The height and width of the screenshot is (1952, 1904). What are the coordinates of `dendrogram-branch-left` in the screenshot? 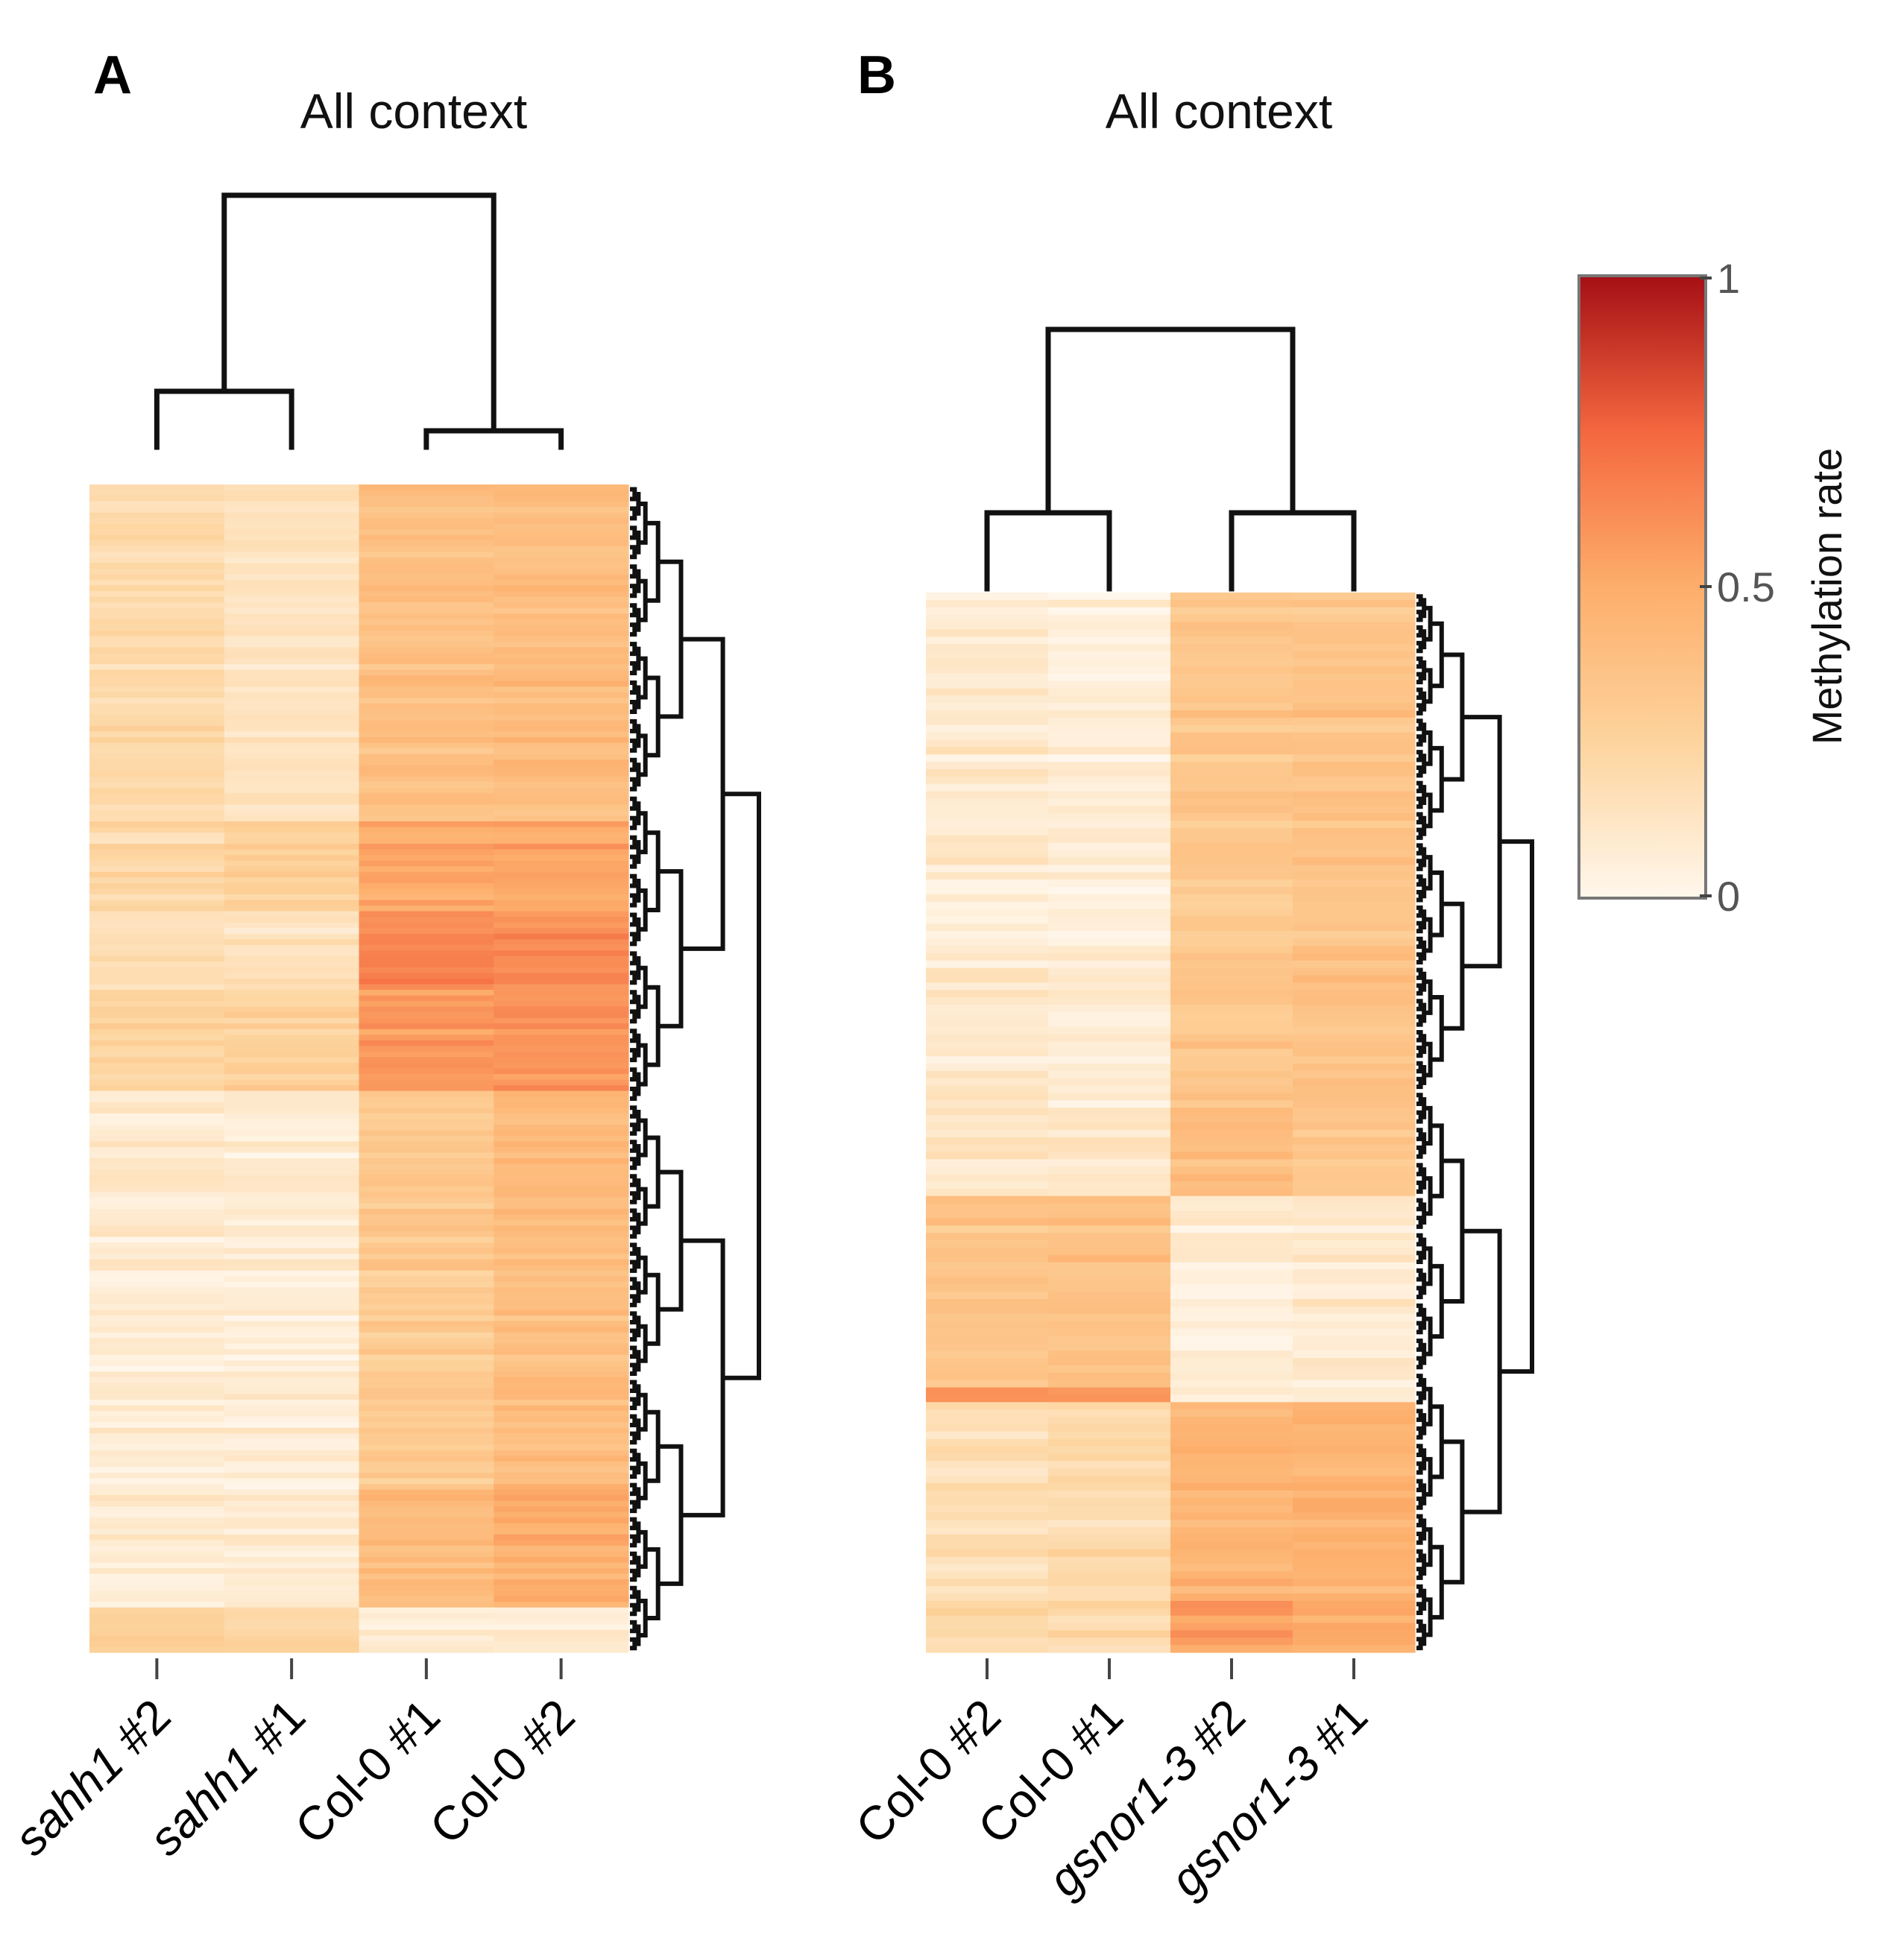 It's located at (224, 419).